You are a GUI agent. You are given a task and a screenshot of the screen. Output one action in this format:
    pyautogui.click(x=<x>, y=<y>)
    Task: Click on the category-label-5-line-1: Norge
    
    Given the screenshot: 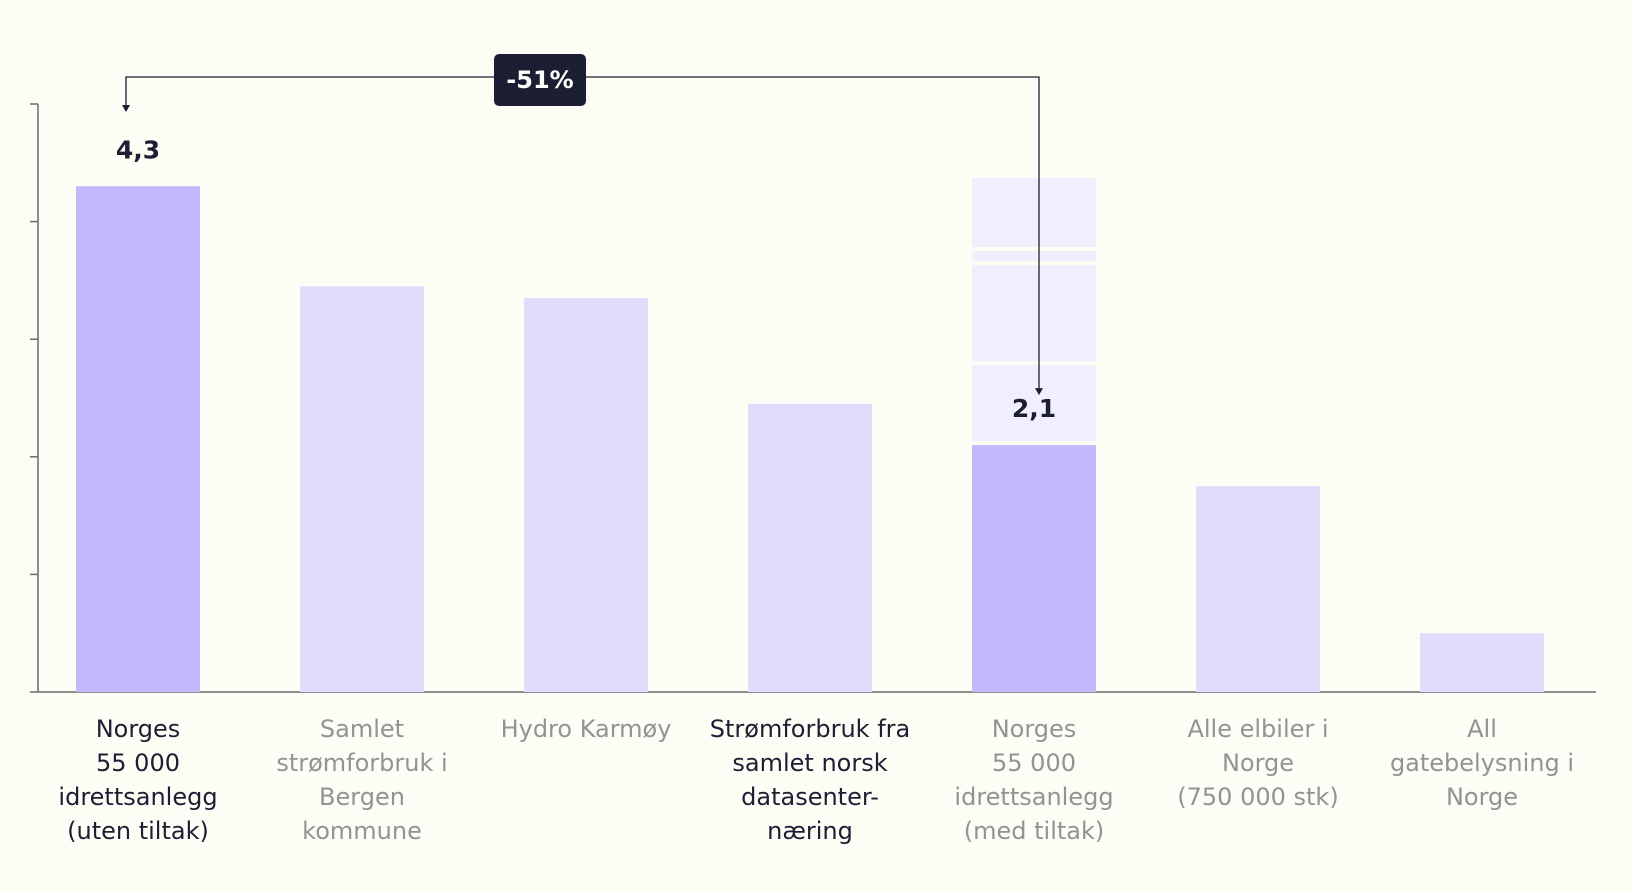 What is the action you would take?
    pyautogui.click(x=1258, y=763)
    